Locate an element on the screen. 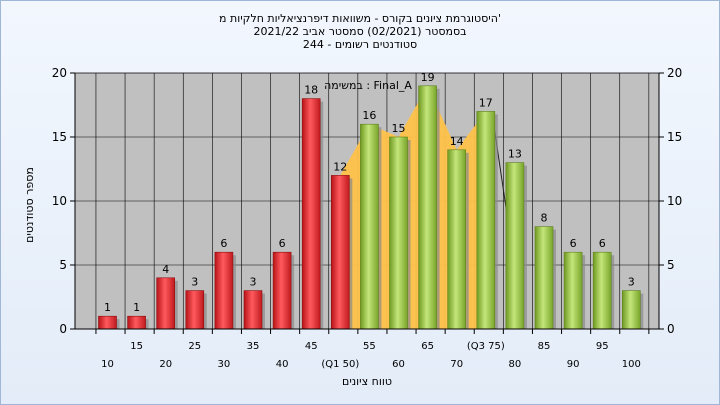 The image size is (720, 405). bar-value-label: 12 is located at coordinates (340, 166).